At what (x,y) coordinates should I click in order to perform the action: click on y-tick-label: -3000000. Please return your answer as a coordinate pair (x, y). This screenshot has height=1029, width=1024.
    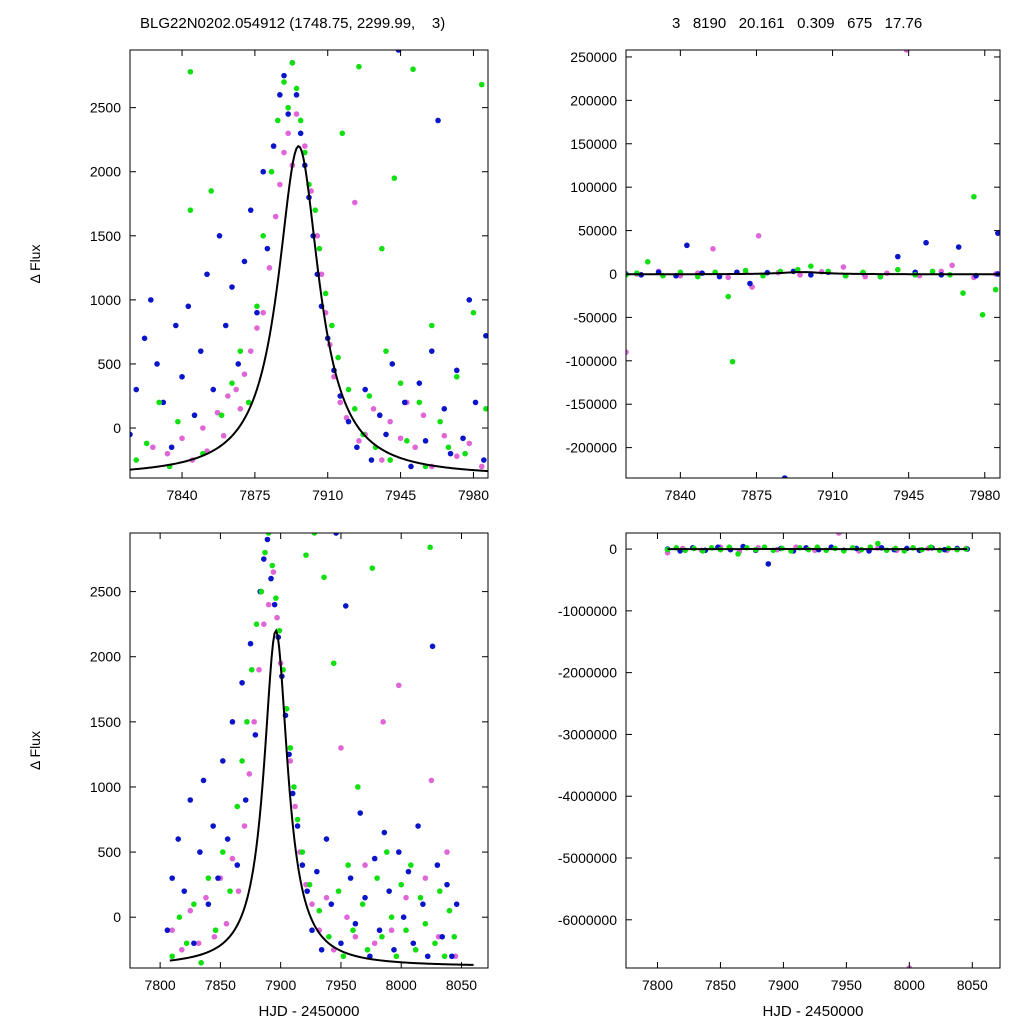
    Looking at the image, I should click on (587, 734).